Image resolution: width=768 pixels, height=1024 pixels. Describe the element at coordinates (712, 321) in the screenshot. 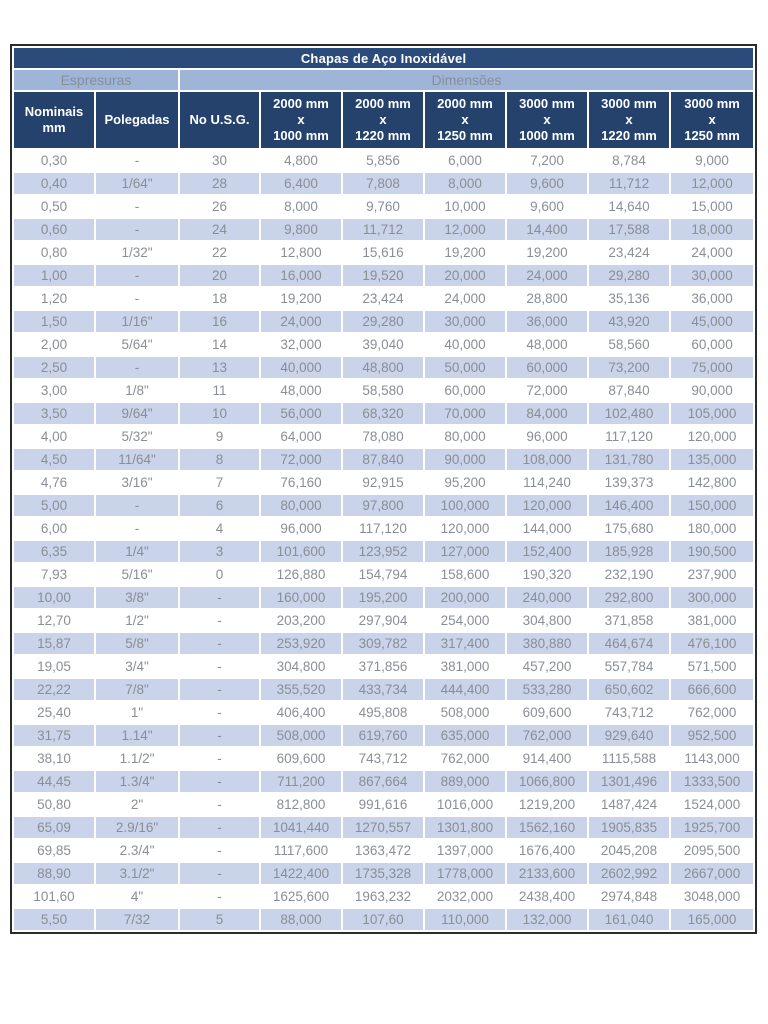

I see `table-cell: 45,000` at that location.